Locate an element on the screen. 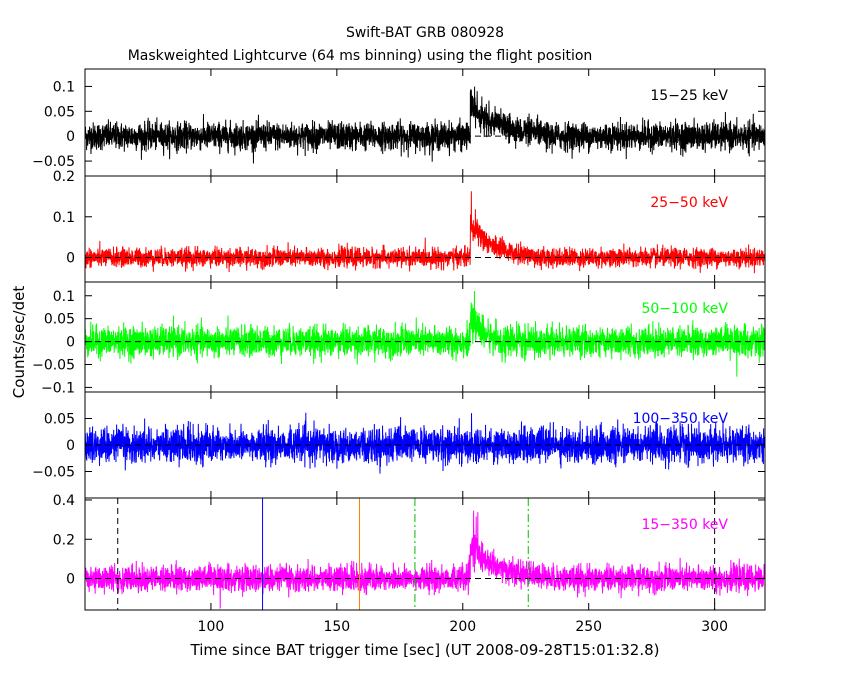 The image size is (850, 680). y-tick-label-2-2: 0.1 is located at coordinates (64, 218).